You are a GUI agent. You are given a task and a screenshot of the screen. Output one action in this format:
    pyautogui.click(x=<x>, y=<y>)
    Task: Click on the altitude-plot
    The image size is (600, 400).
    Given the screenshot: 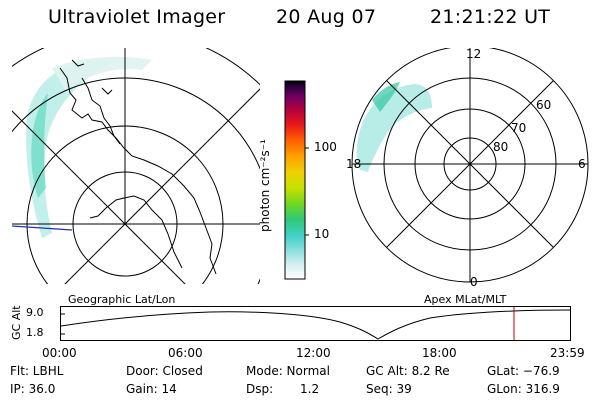 What is the action you would take?
    pyautogui.click(x=315, y=323)
    